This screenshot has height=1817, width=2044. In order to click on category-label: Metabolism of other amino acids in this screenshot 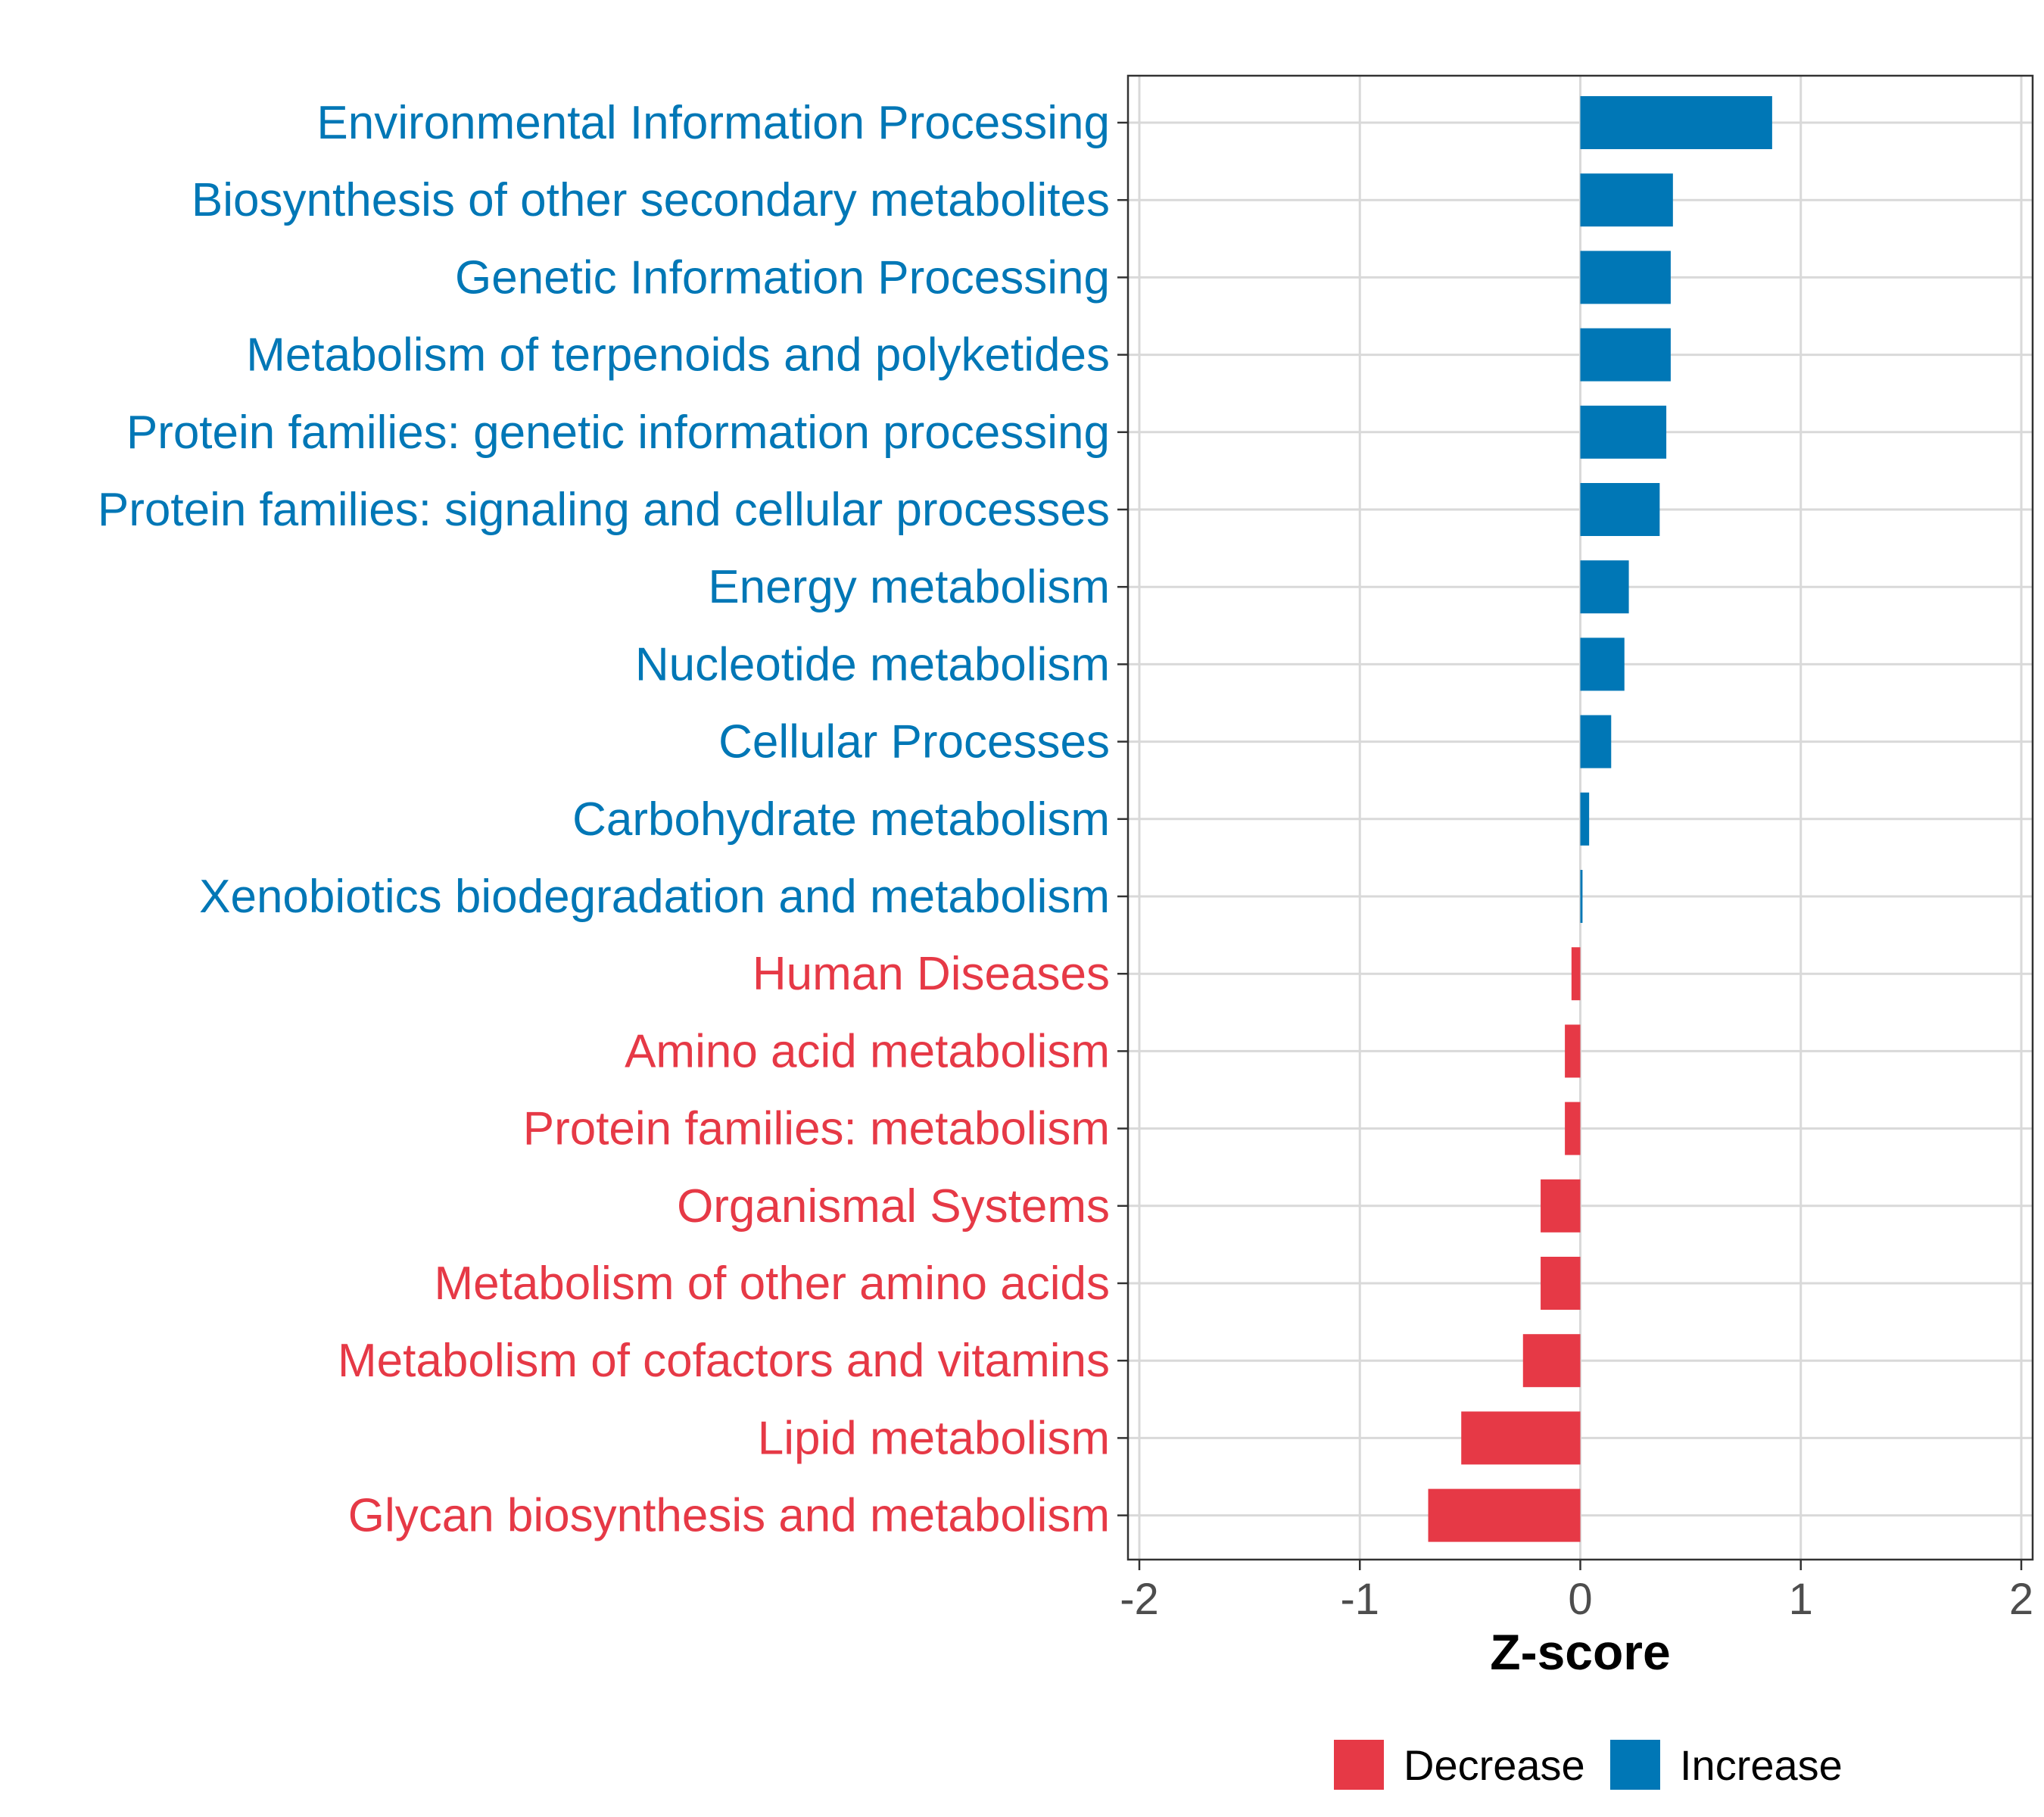, I will do `click(772, 1284)`.